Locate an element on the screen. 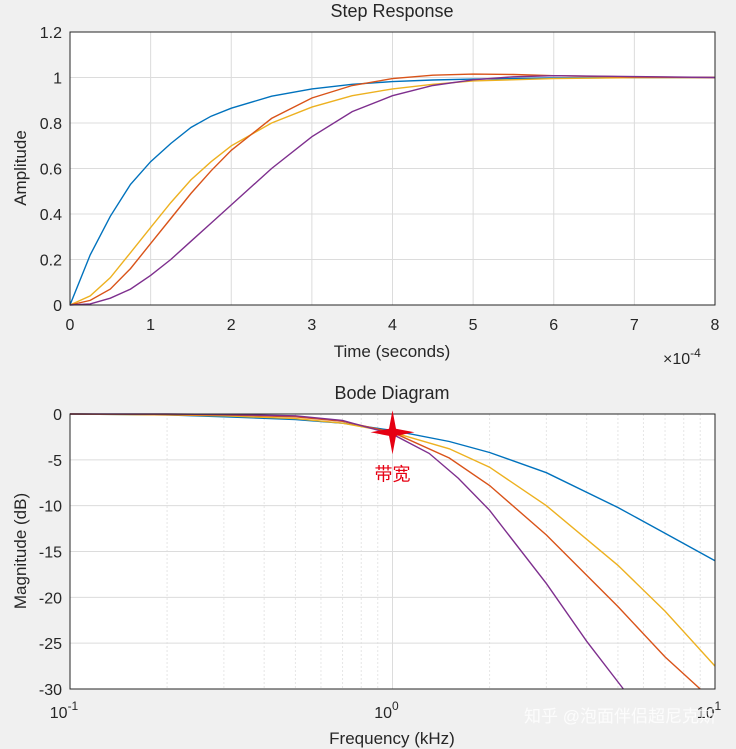 This screenshot has height=749, width=736. step-ytick-label: 1.2 is located at coordinates (51, 33).